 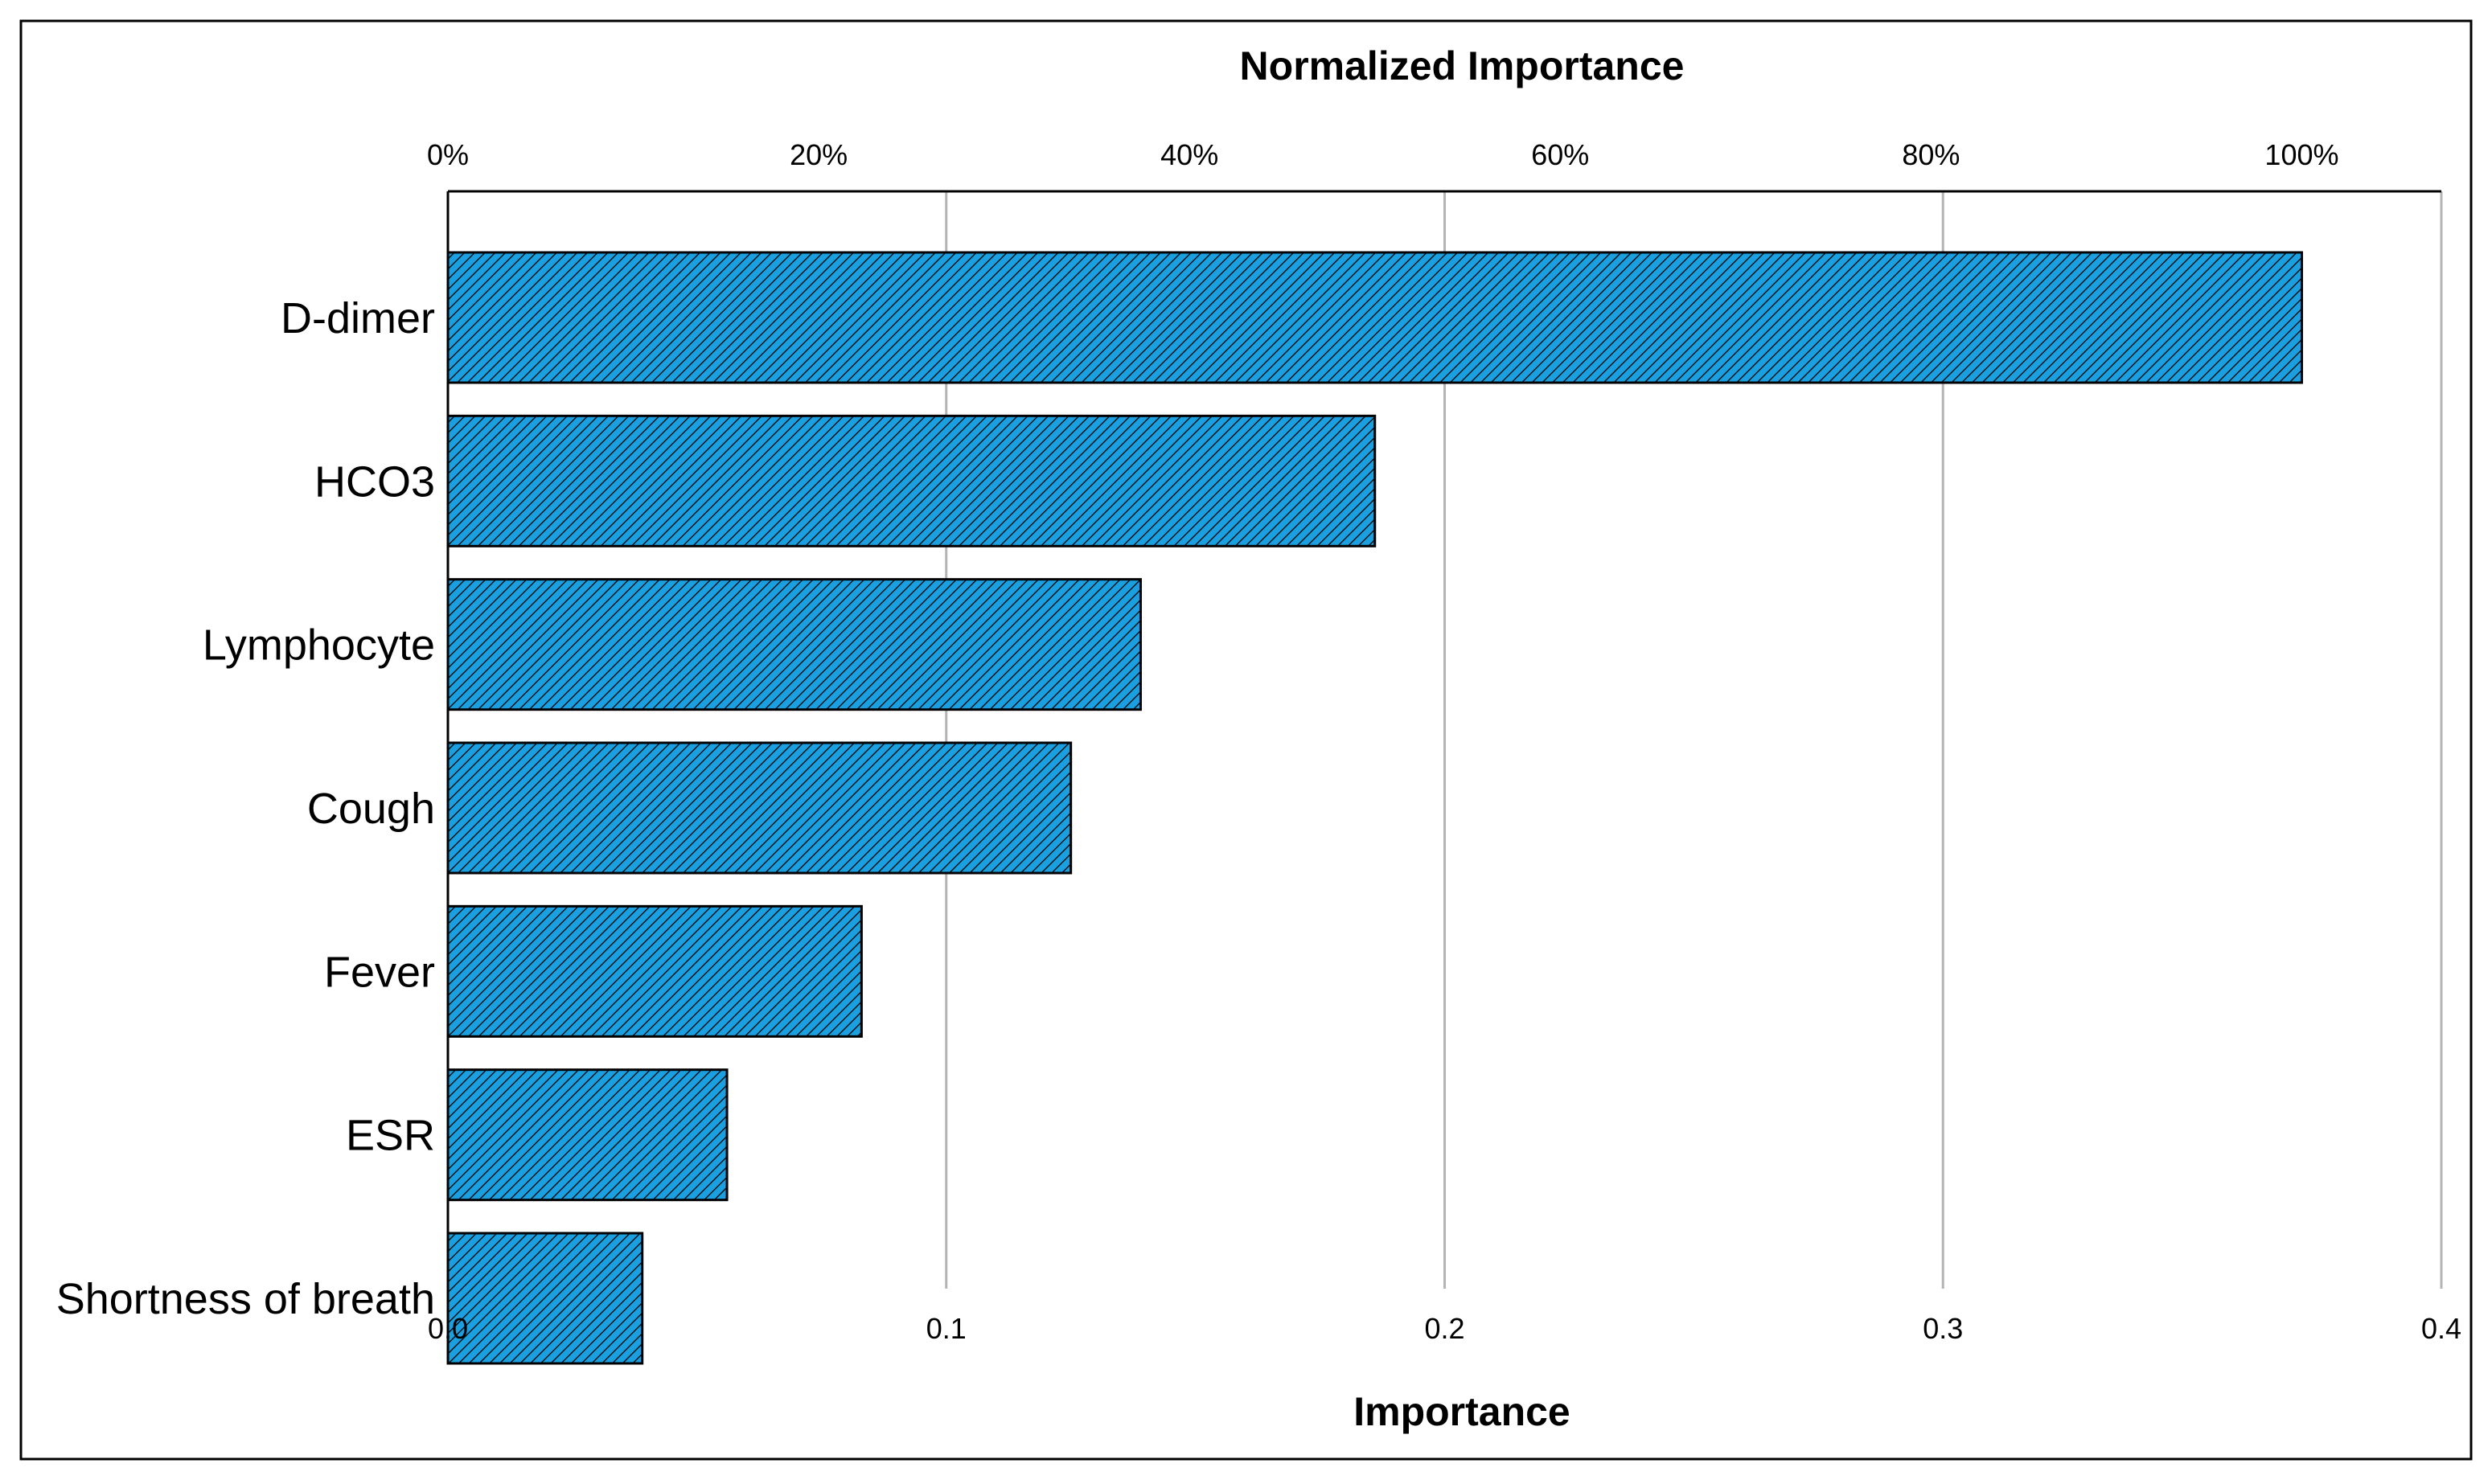 What do you see at coordinates (246, 1299) in the screenshot?
I see `category-label-6: Shortness of breath` at bounding box center [246, 1299].